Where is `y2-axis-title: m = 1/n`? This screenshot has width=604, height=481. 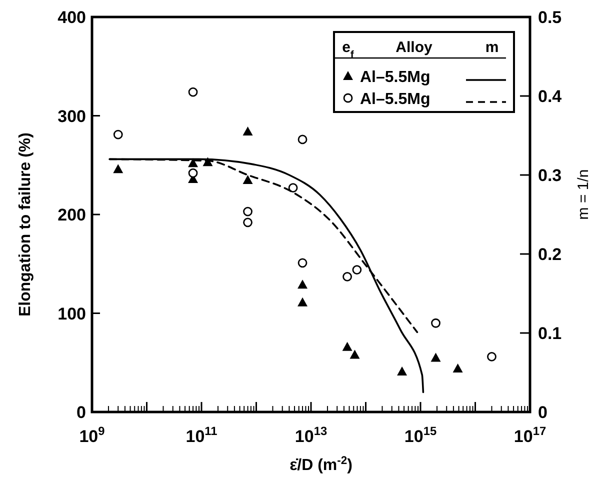
y2-axis-title: m = 1/n is located at coordinates (583, 194).